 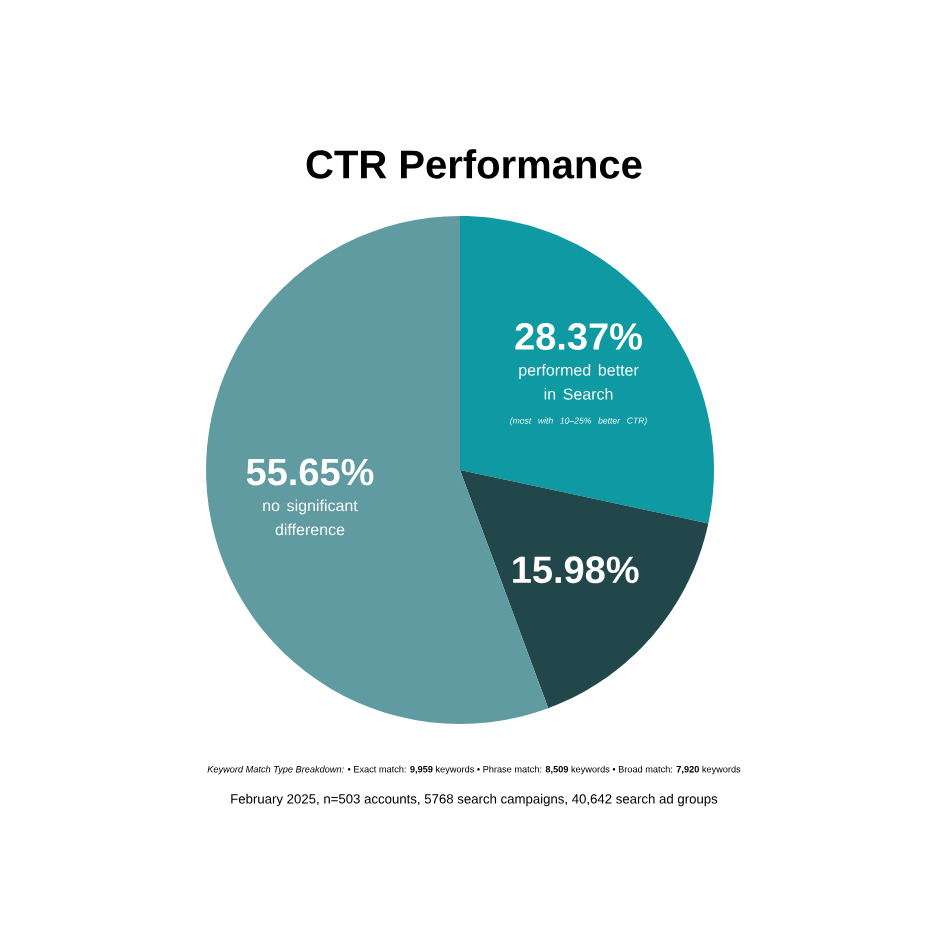 I want to click on slice-label: no significant difference, so click(x=310, y=517).